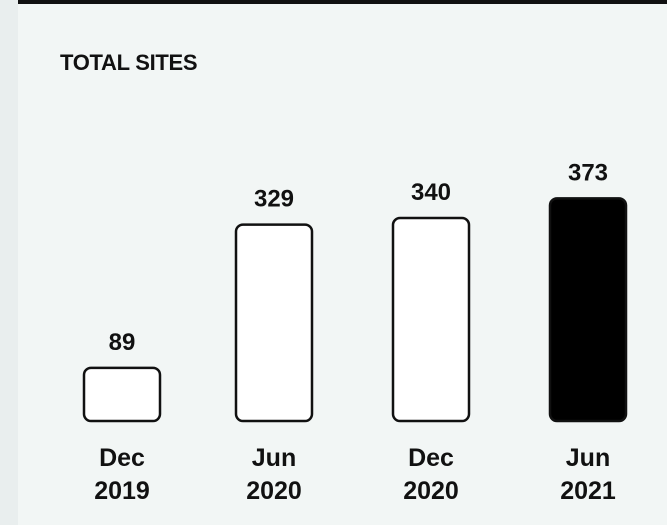 This screenshot has height=525, width=667. What do you see at coordinates (274, 491) in the screenshot?
I see `x-tick-label-1-1: 2020` at bounding box center [274, 491].